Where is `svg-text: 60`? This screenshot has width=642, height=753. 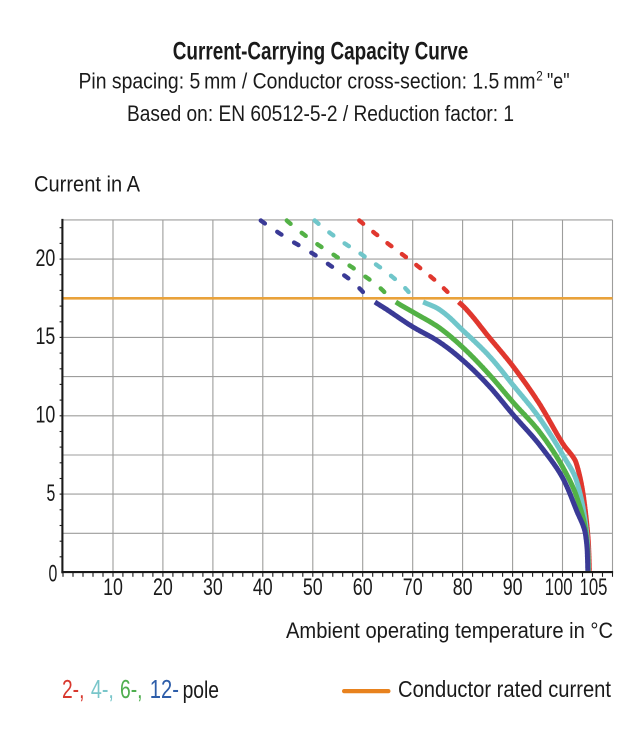
svg-text: 60 is located at coordinates (363, 587).